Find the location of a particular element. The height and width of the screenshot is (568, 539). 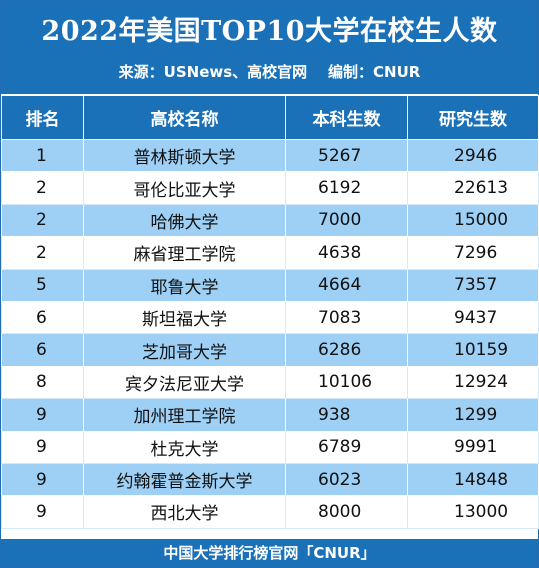

grad-count-cell: 2946 is located at coordinates (473, 155).